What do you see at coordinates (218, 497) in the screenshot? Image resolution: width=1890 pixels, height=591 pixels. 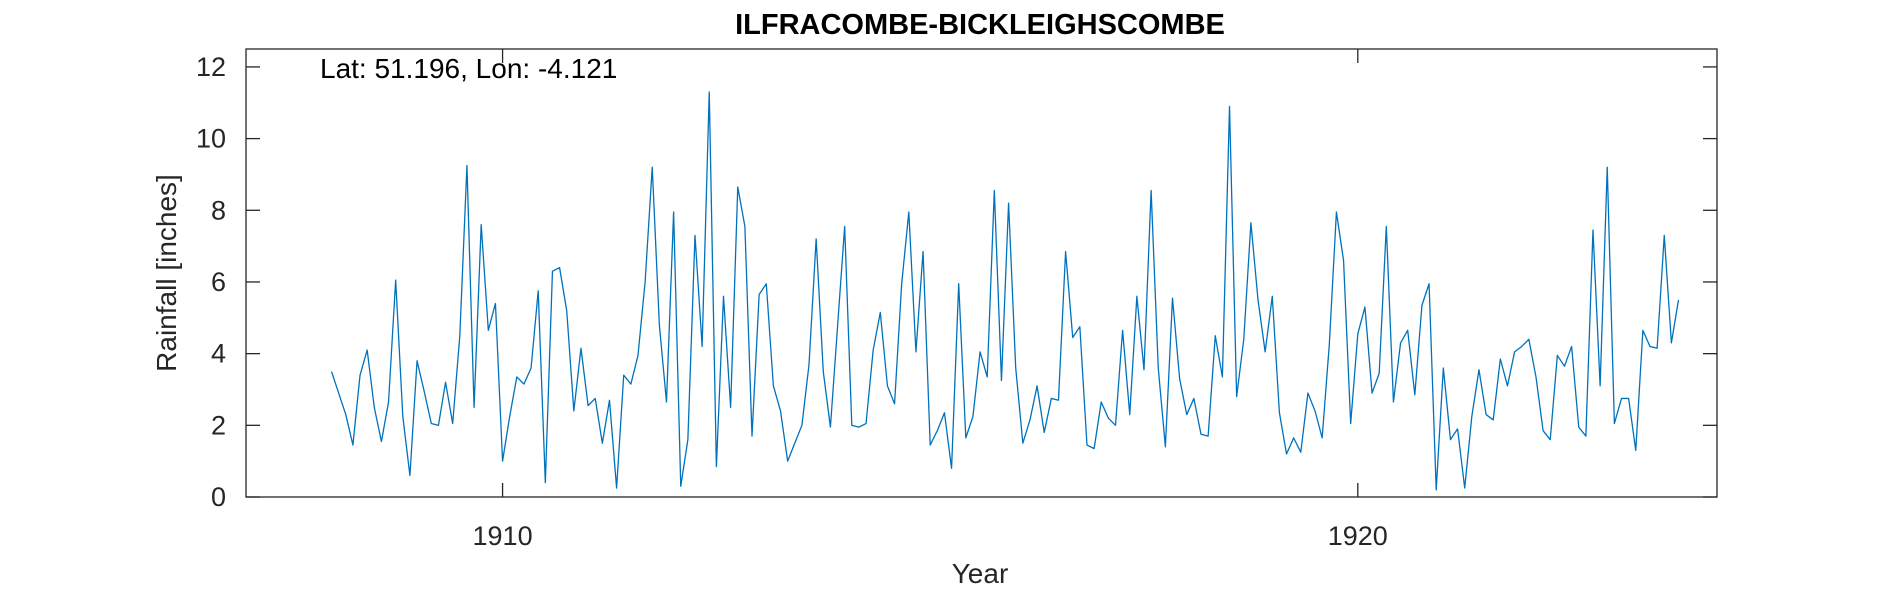 I see `y-tick-label: 0` at bounding box center [218, 497].